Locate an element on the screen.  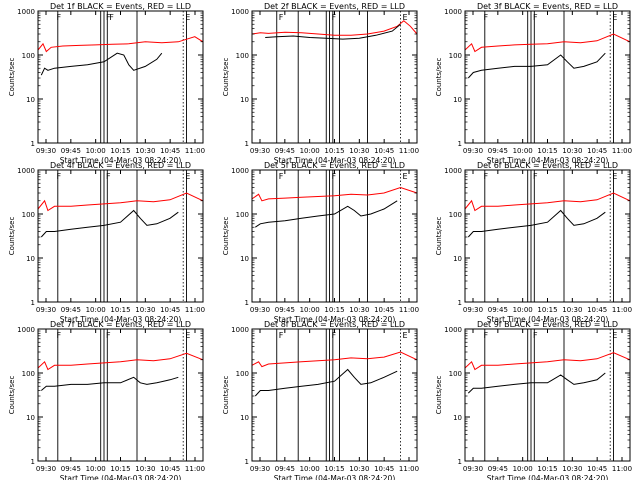
panel-title: Det 6f BLACK = Events, RED = LLD is located at coordinates (547, 165).